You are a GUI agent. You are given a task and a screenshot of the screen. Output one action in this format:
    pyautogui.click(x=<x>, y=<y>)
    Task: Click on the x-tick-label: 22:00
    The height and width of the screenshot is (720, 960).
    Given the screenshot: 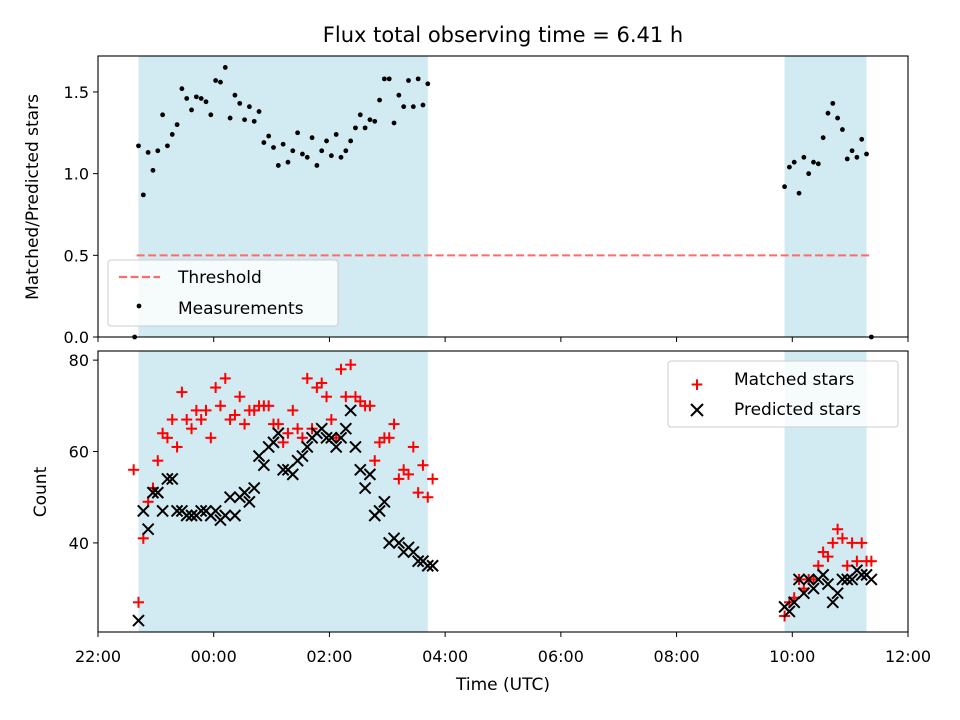 What is the action you would take?
    pyautogui.click(x=98, y=656)
    